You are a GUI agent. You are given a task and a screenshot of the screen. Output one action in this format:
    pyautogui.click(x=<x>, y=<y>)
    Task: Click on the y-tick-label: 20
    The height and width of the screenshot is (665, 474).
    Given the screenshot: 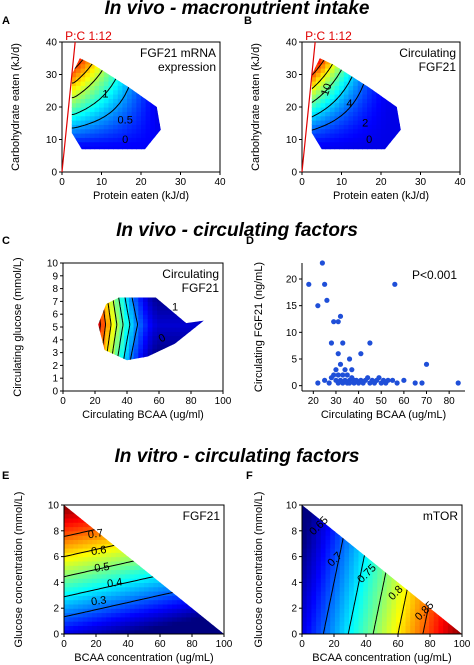 What is the action you would take?
    pyautogui.click(x=52, y=108)
    